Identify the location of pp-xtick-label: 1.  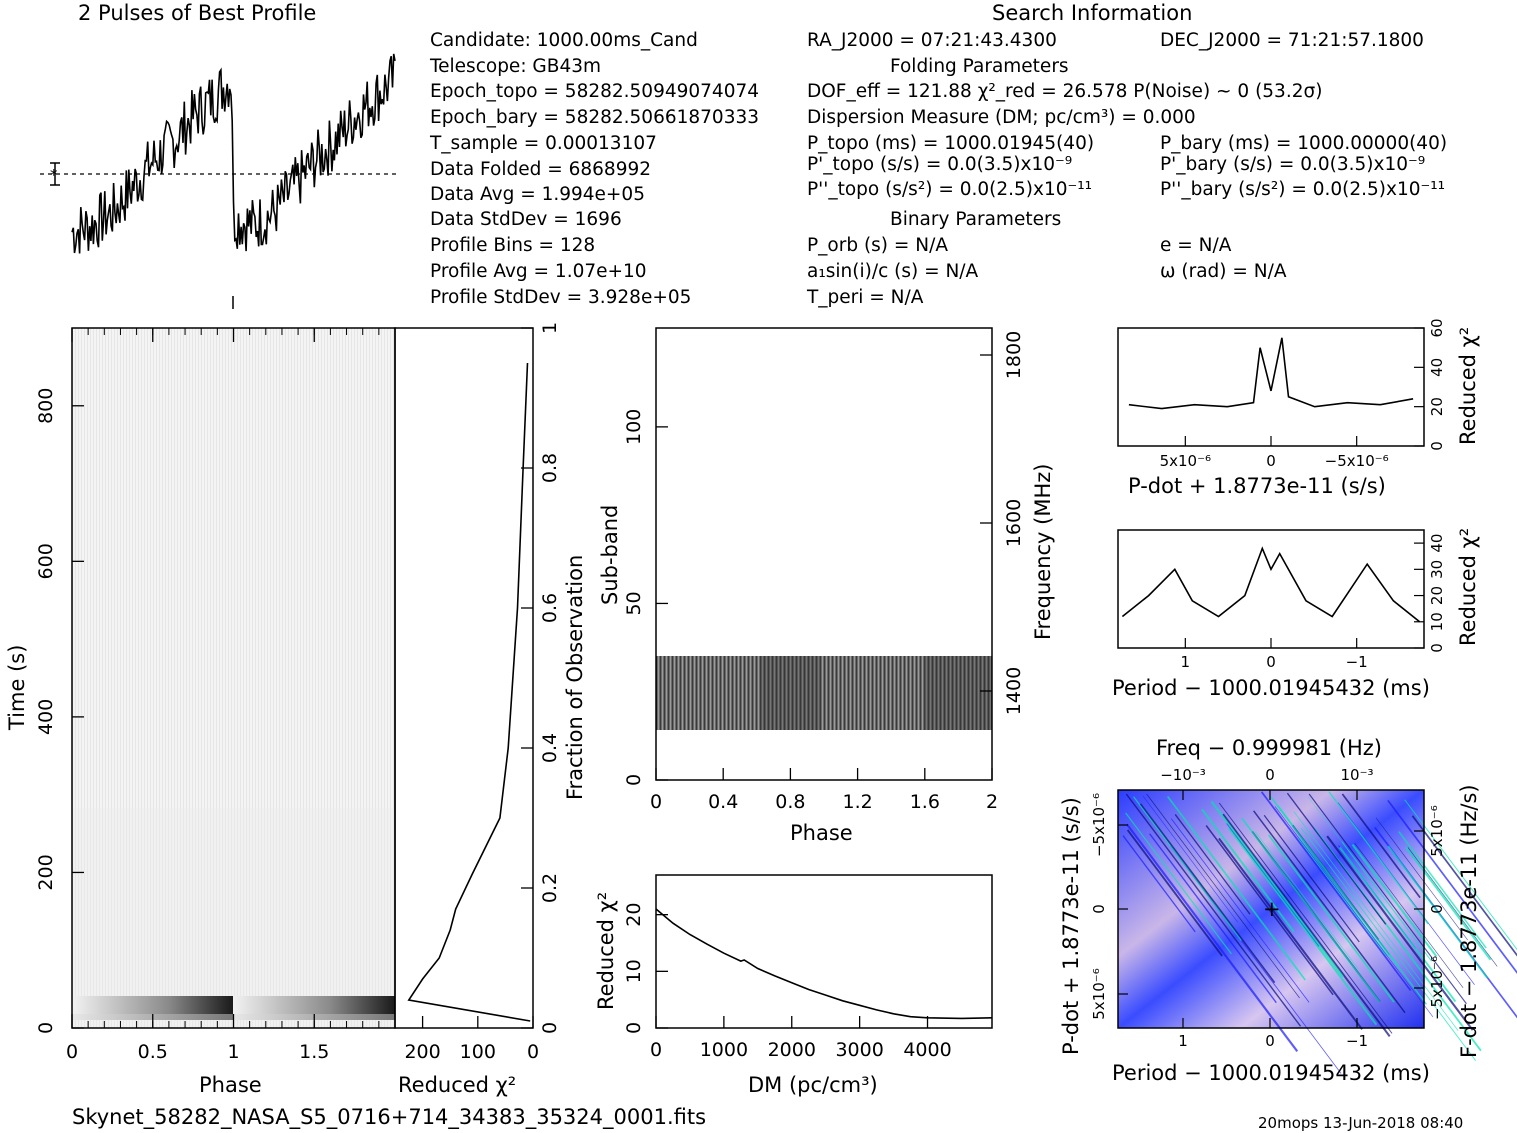
(1183, 1041).